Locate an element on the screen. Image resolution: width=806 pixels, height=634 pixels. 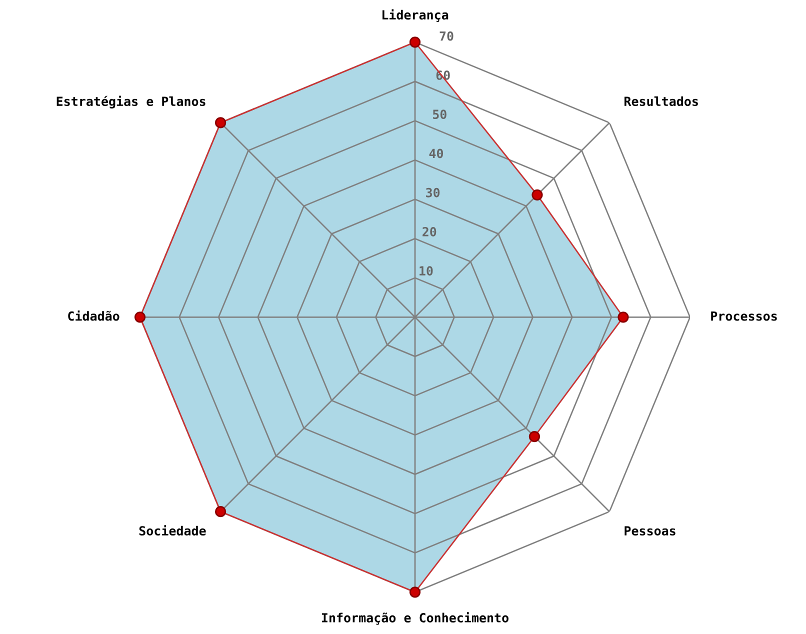
spoke-label: Liderança is located at coordinates (415, 15).